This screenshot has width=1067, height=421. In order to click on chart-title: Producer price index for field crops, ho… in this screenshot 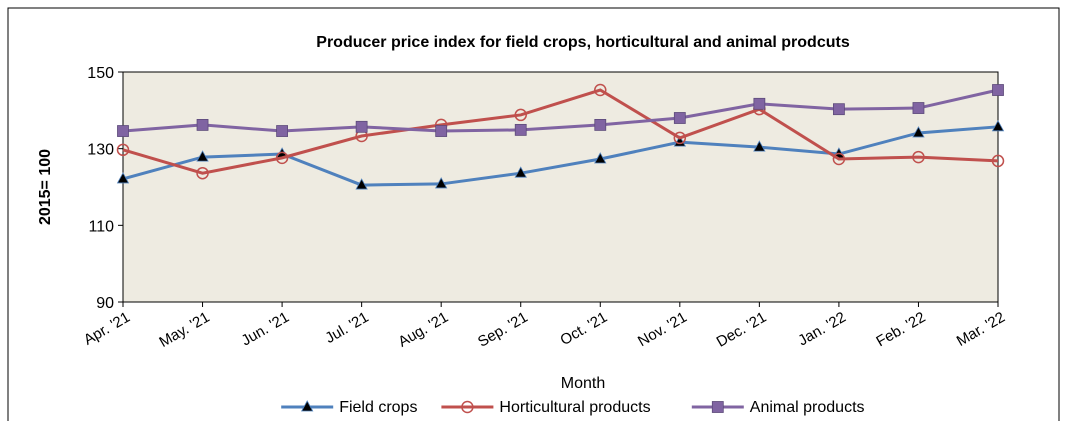, I will do `click(583, 42)`.